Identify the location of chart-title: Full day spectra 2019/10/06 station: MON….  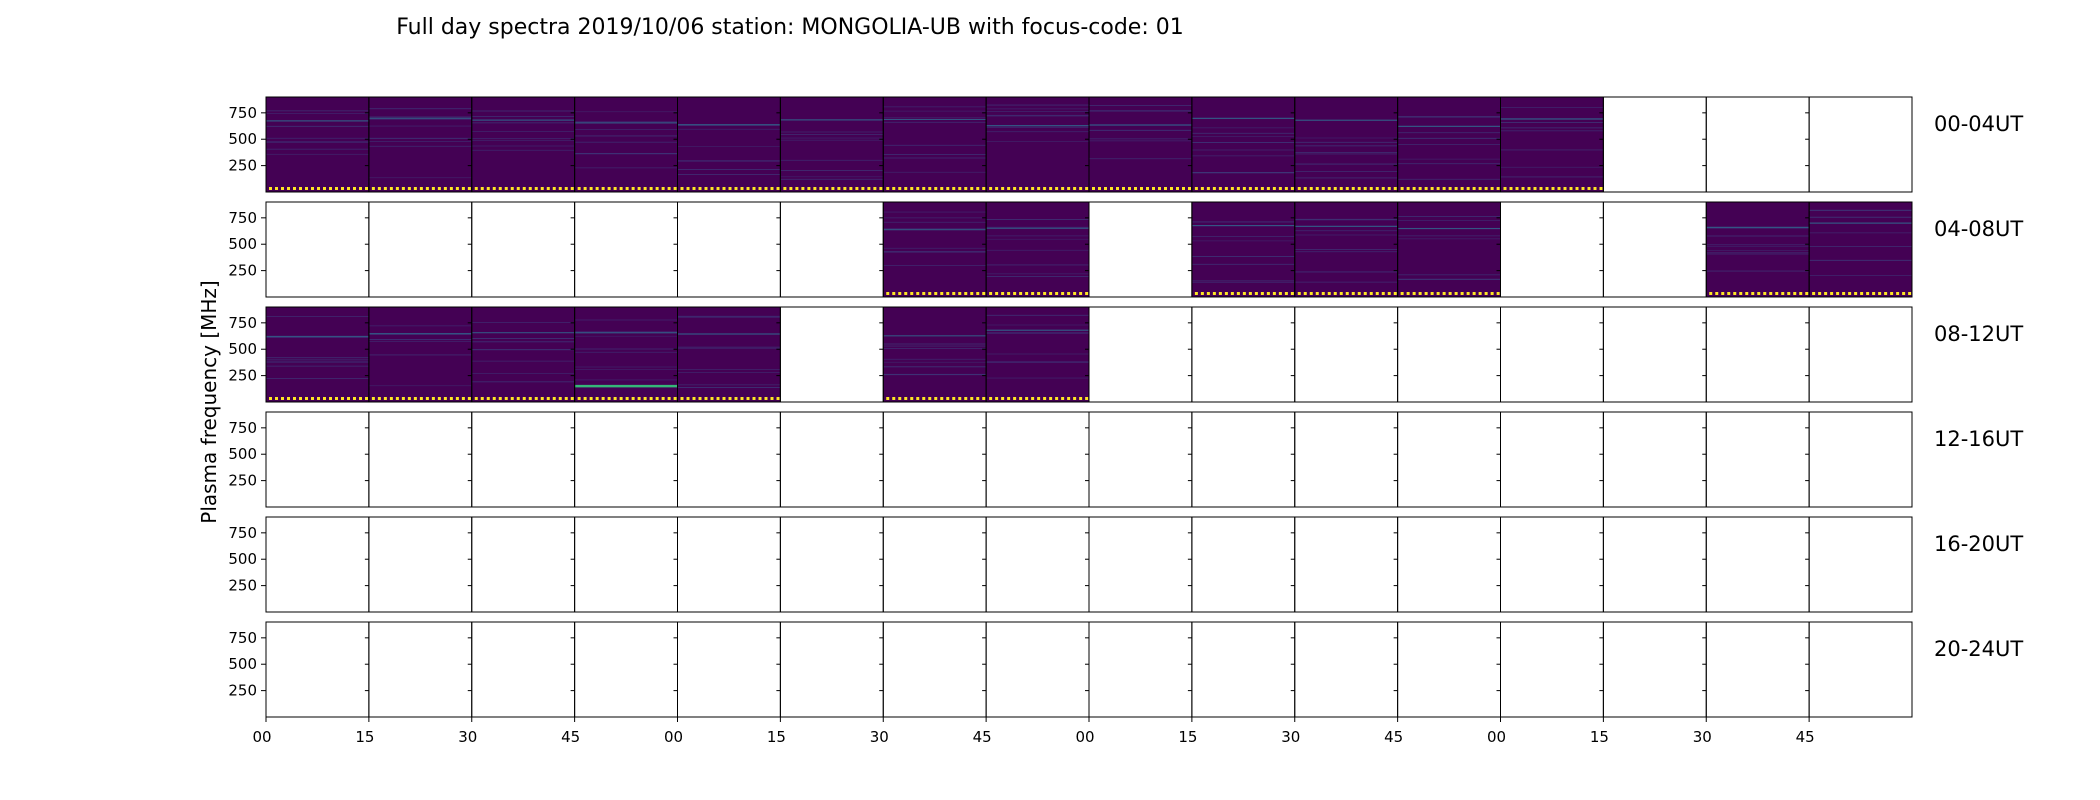
(790, 27).